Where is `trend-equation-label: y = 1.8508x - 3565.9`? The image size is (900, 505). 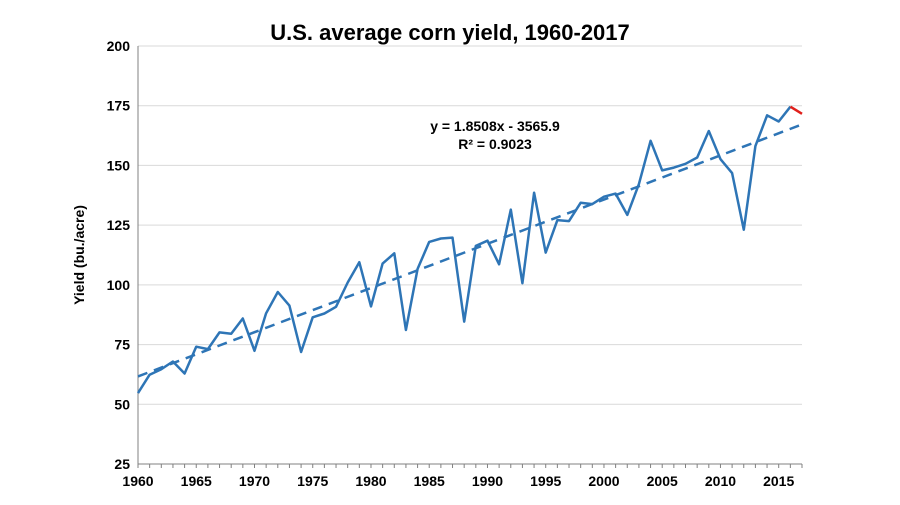 trend-equation-label: y = 1.8508x - 3565.9 is located at coordinates (495, 126).